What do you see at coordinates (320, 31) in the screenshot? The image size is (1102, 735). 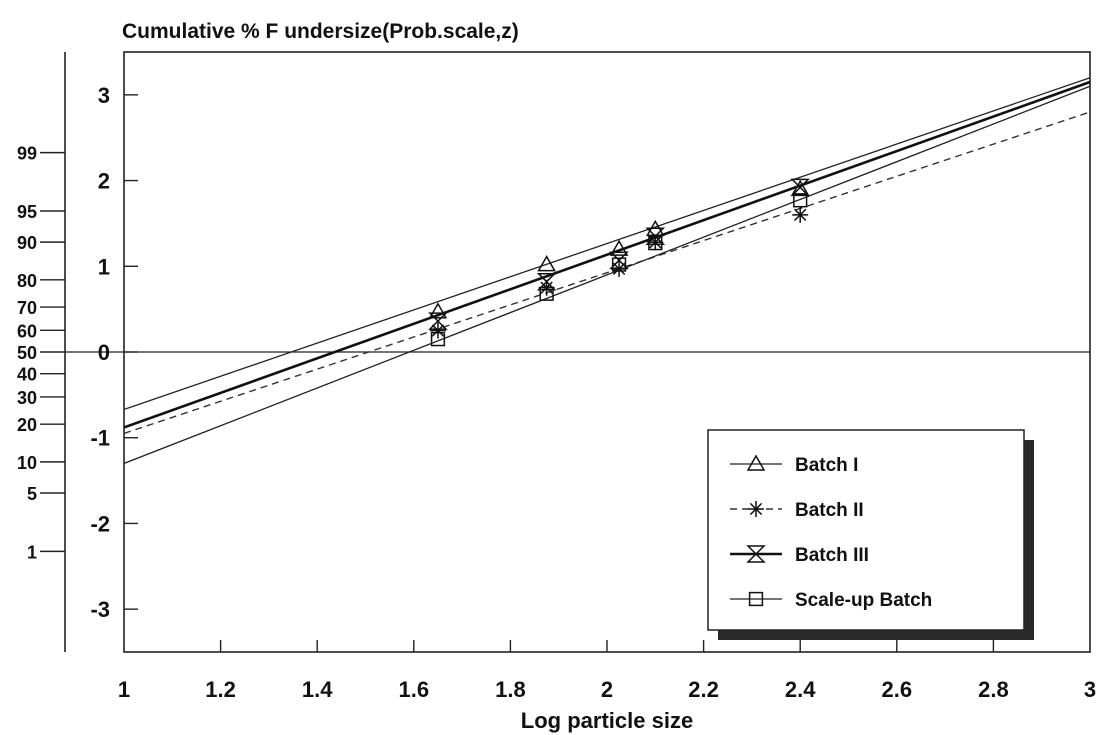 I see `chart-title: Cumulative % F undersize(Prob.scale,z)` at bounding box center [320, 31].